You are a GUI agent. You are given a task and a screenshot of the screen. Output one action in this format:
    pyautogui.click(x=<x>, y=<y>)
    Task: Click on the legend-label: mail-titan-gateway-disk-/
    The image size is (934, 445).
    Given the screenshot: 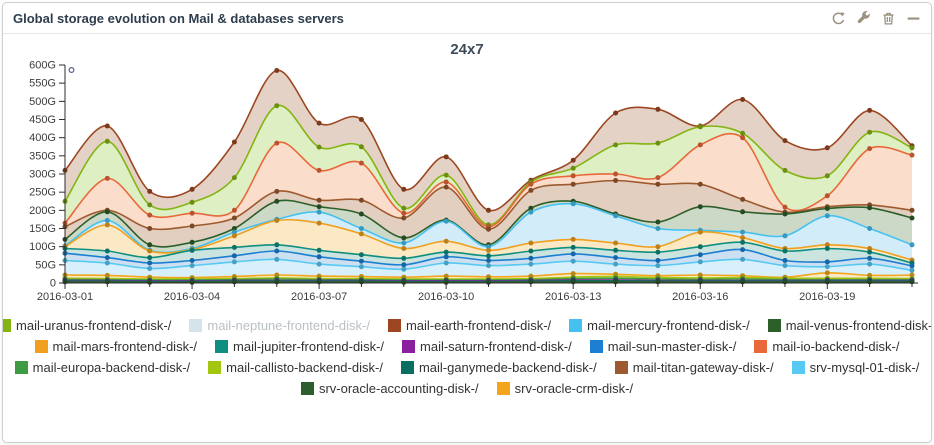 What is the action you would take?
    pyautogui.click(x=703, y=367)
    